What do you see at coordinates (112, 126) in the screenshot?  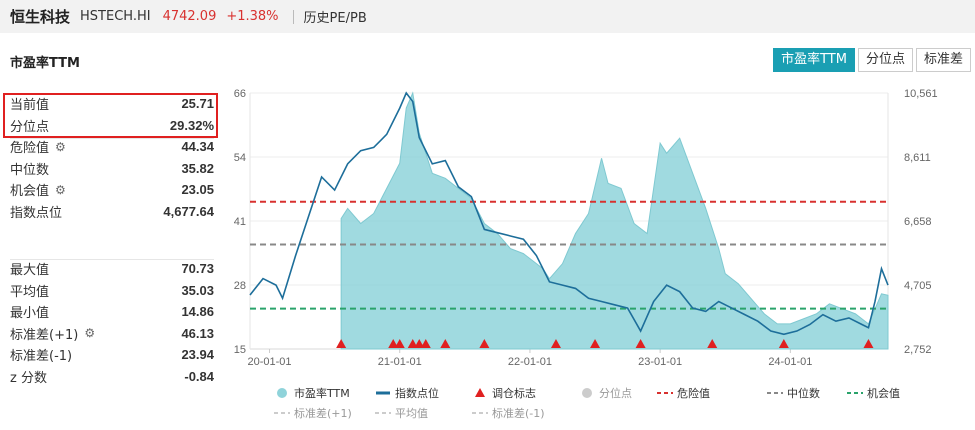 I see `stat-row-percentile: 分位点 29.32%` at bounding box center [112, 126].